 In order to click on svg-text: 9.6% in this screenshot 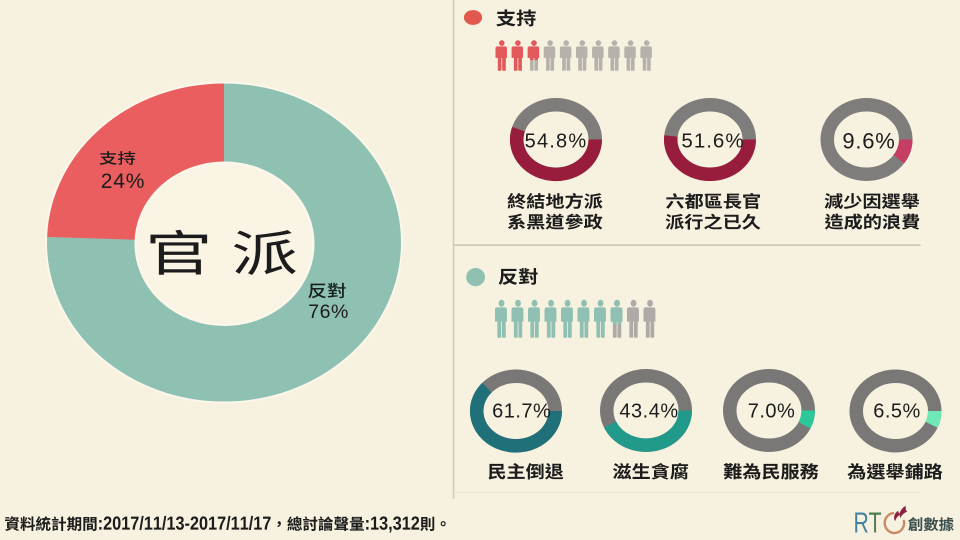, I will do `click(868, 141)`.